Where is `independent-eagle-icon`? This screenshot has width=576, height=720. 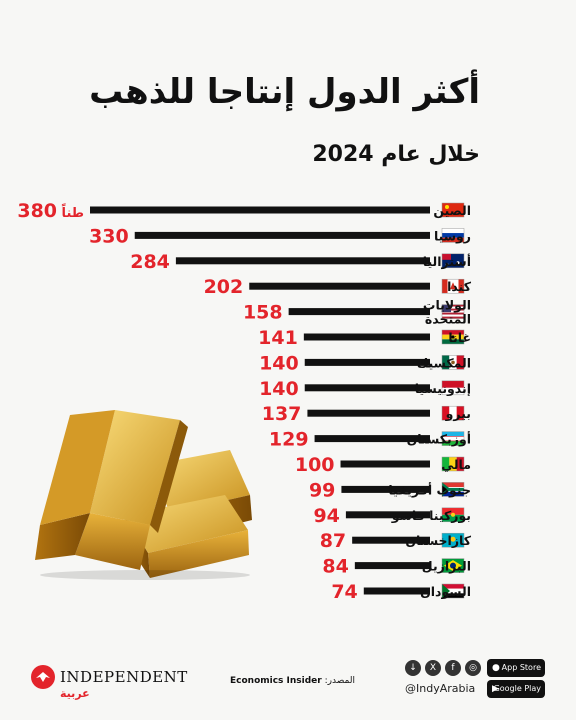 independent-eagle-icon is located at coordinates (43, 677).